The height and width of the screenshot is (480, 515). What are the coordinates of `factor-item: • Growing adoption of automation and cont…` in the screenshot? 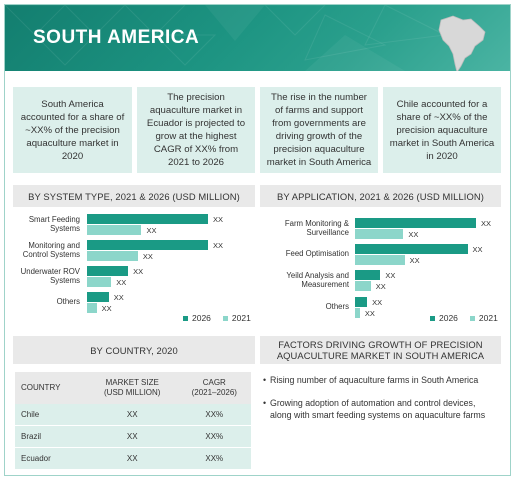 It's located at (380, 409).